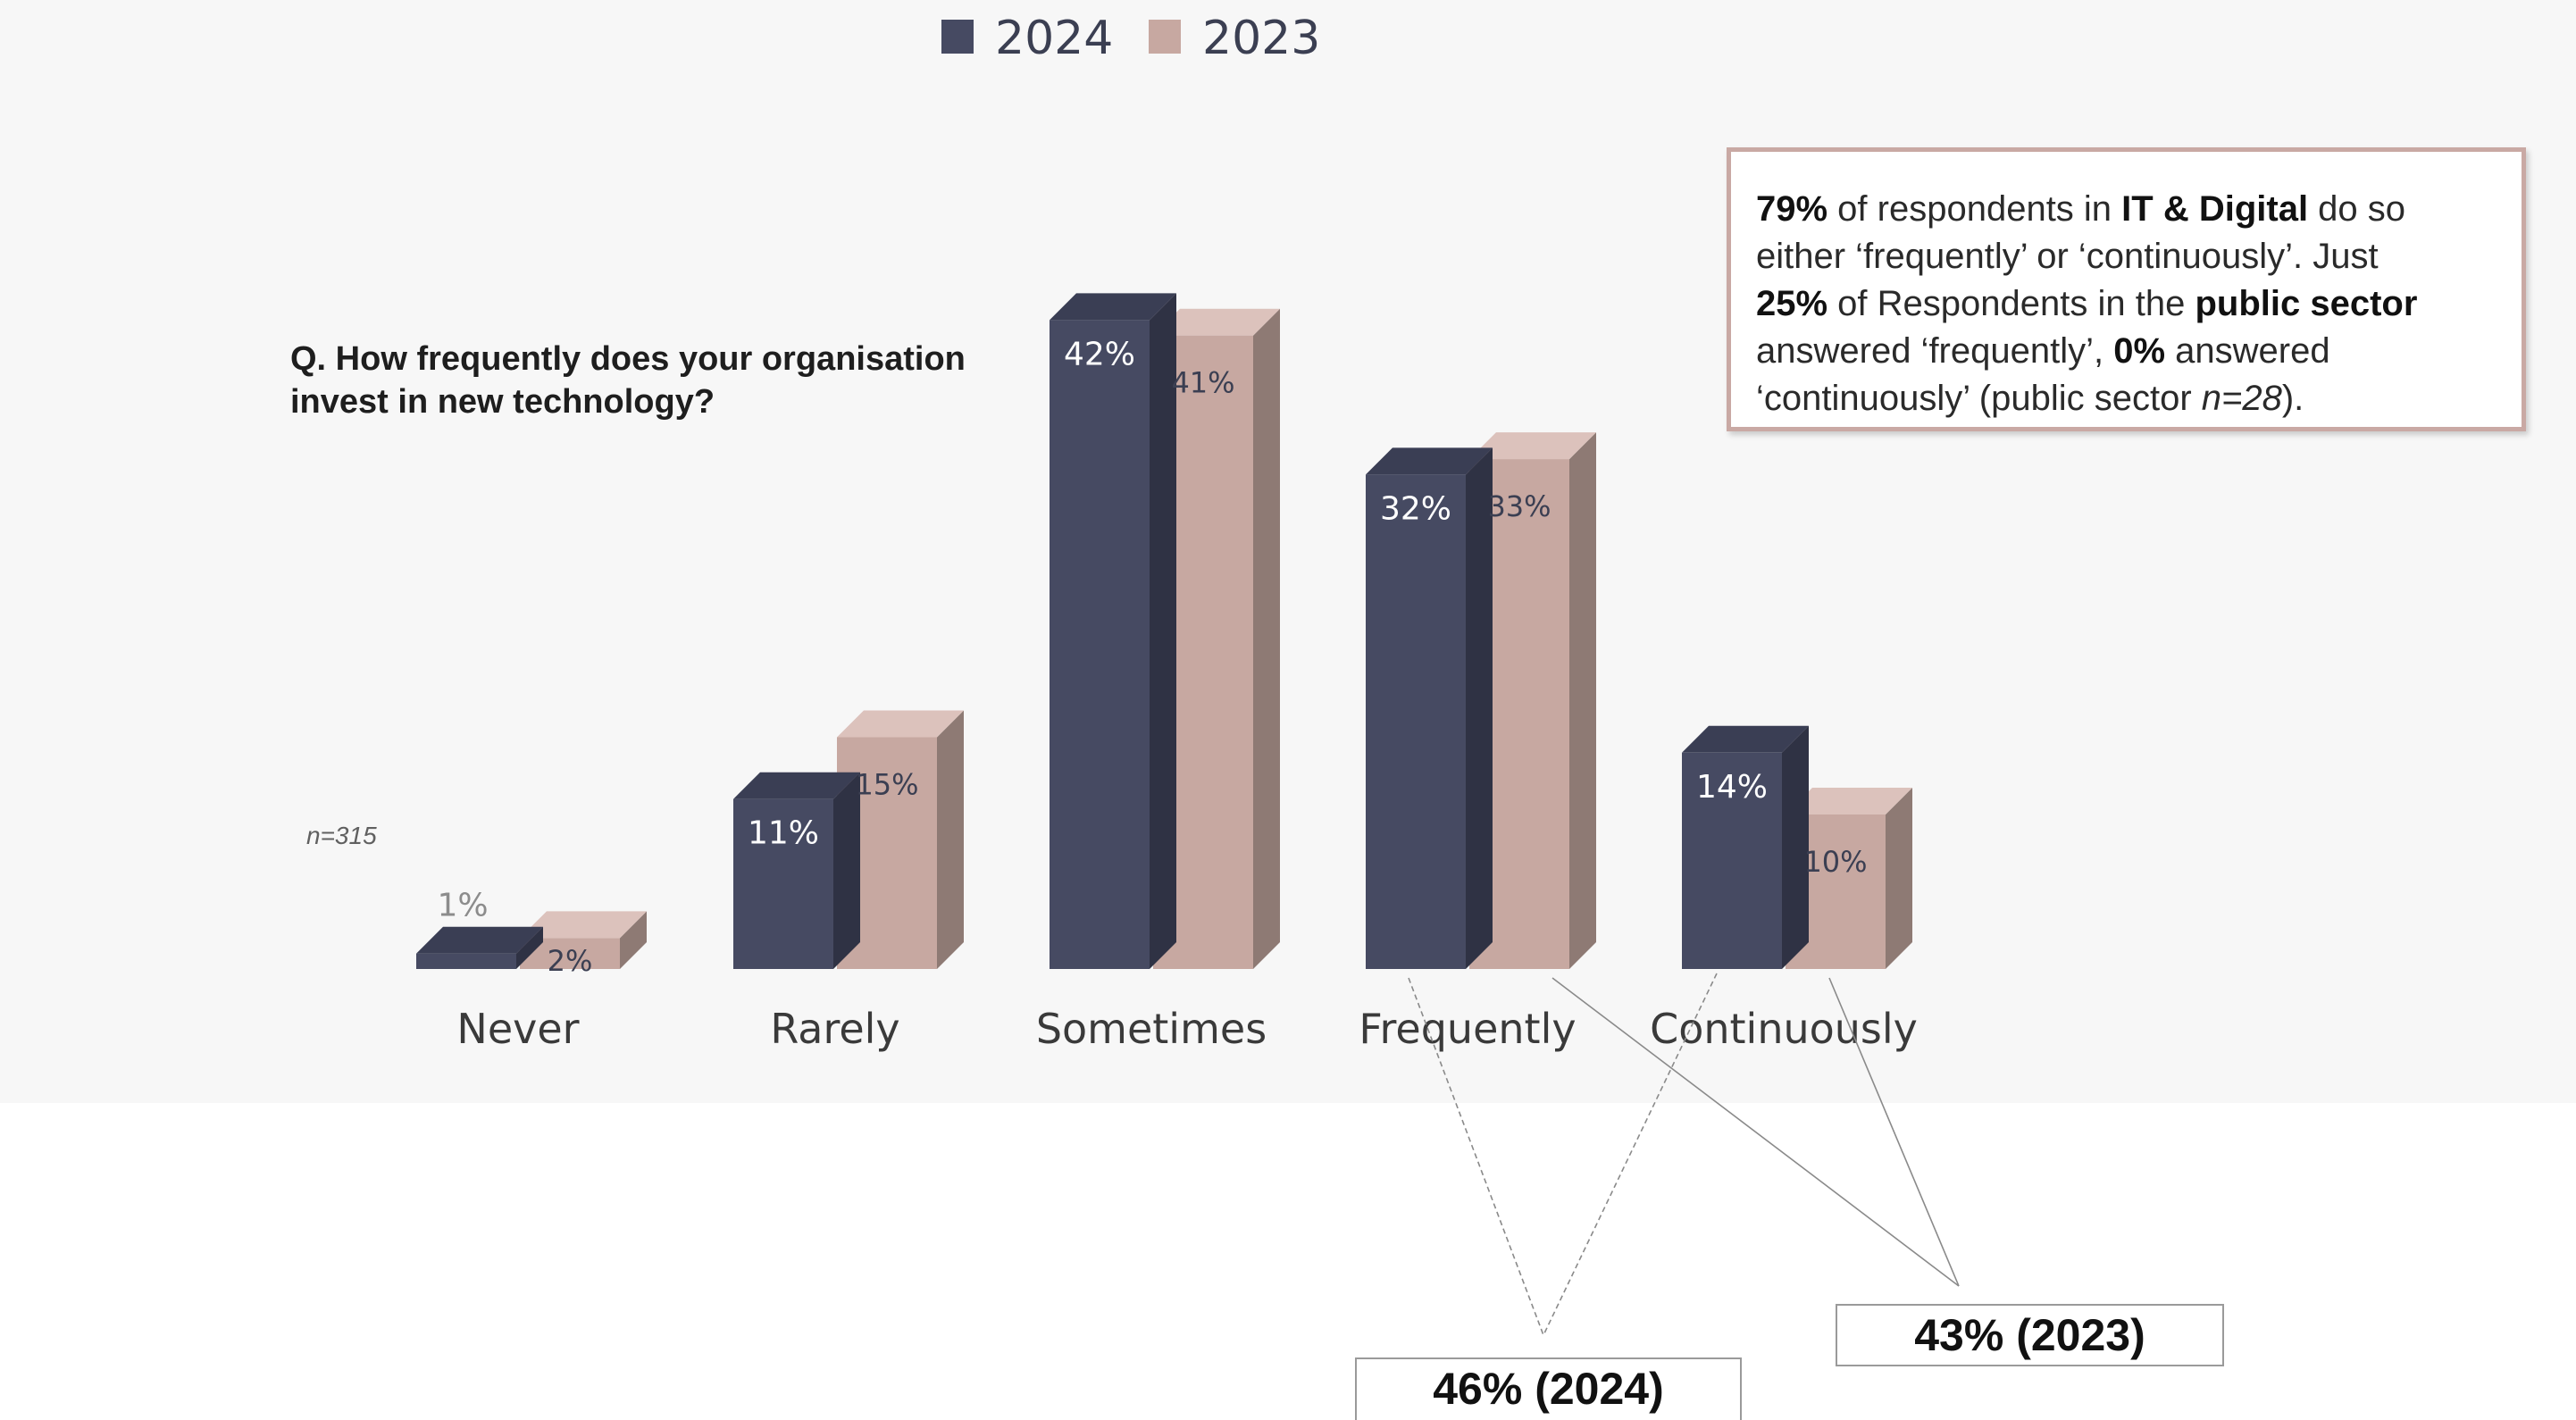  I want to click on bar-side-2024-sometimes, so click(1163, 631).